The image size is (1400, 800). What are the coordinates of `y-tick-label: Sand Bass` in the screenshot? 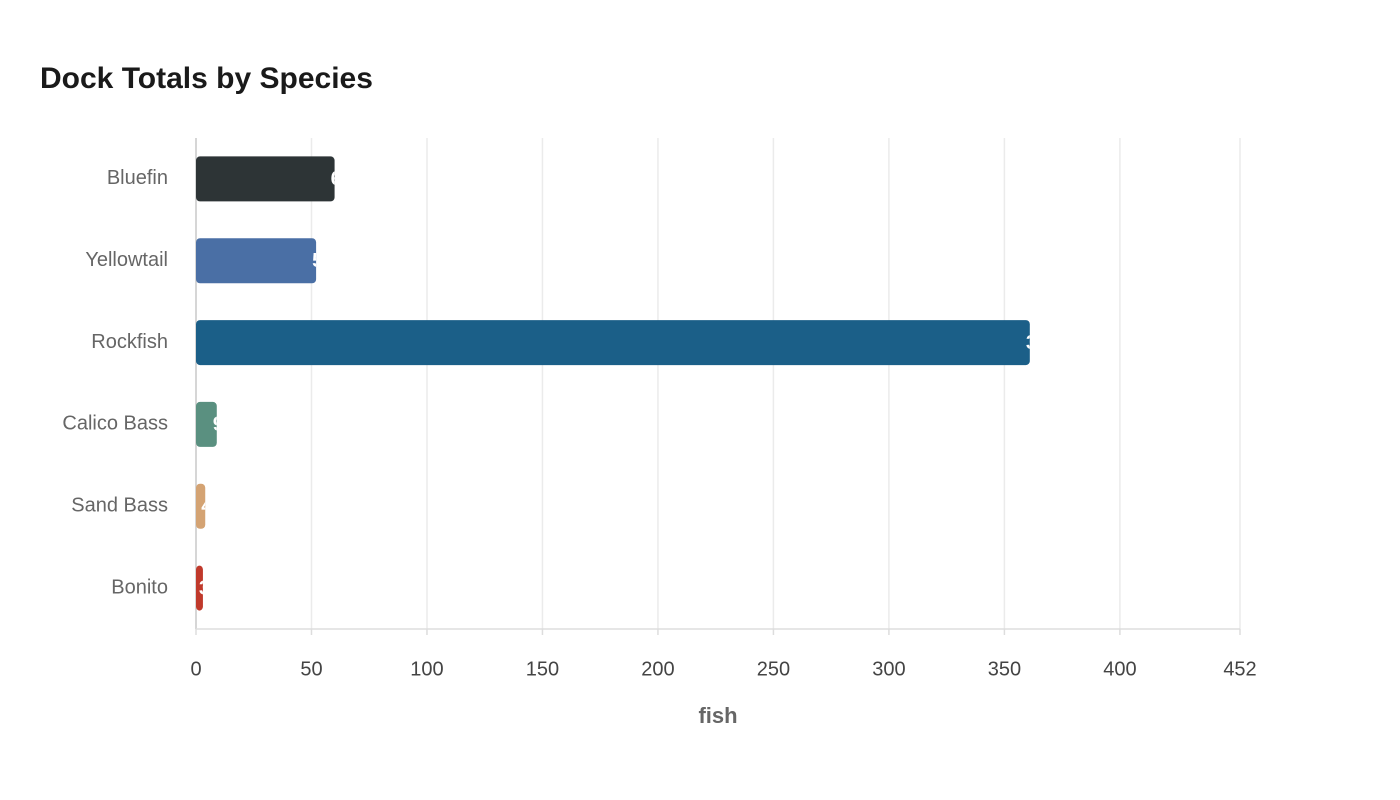 It's located at (119, 506).